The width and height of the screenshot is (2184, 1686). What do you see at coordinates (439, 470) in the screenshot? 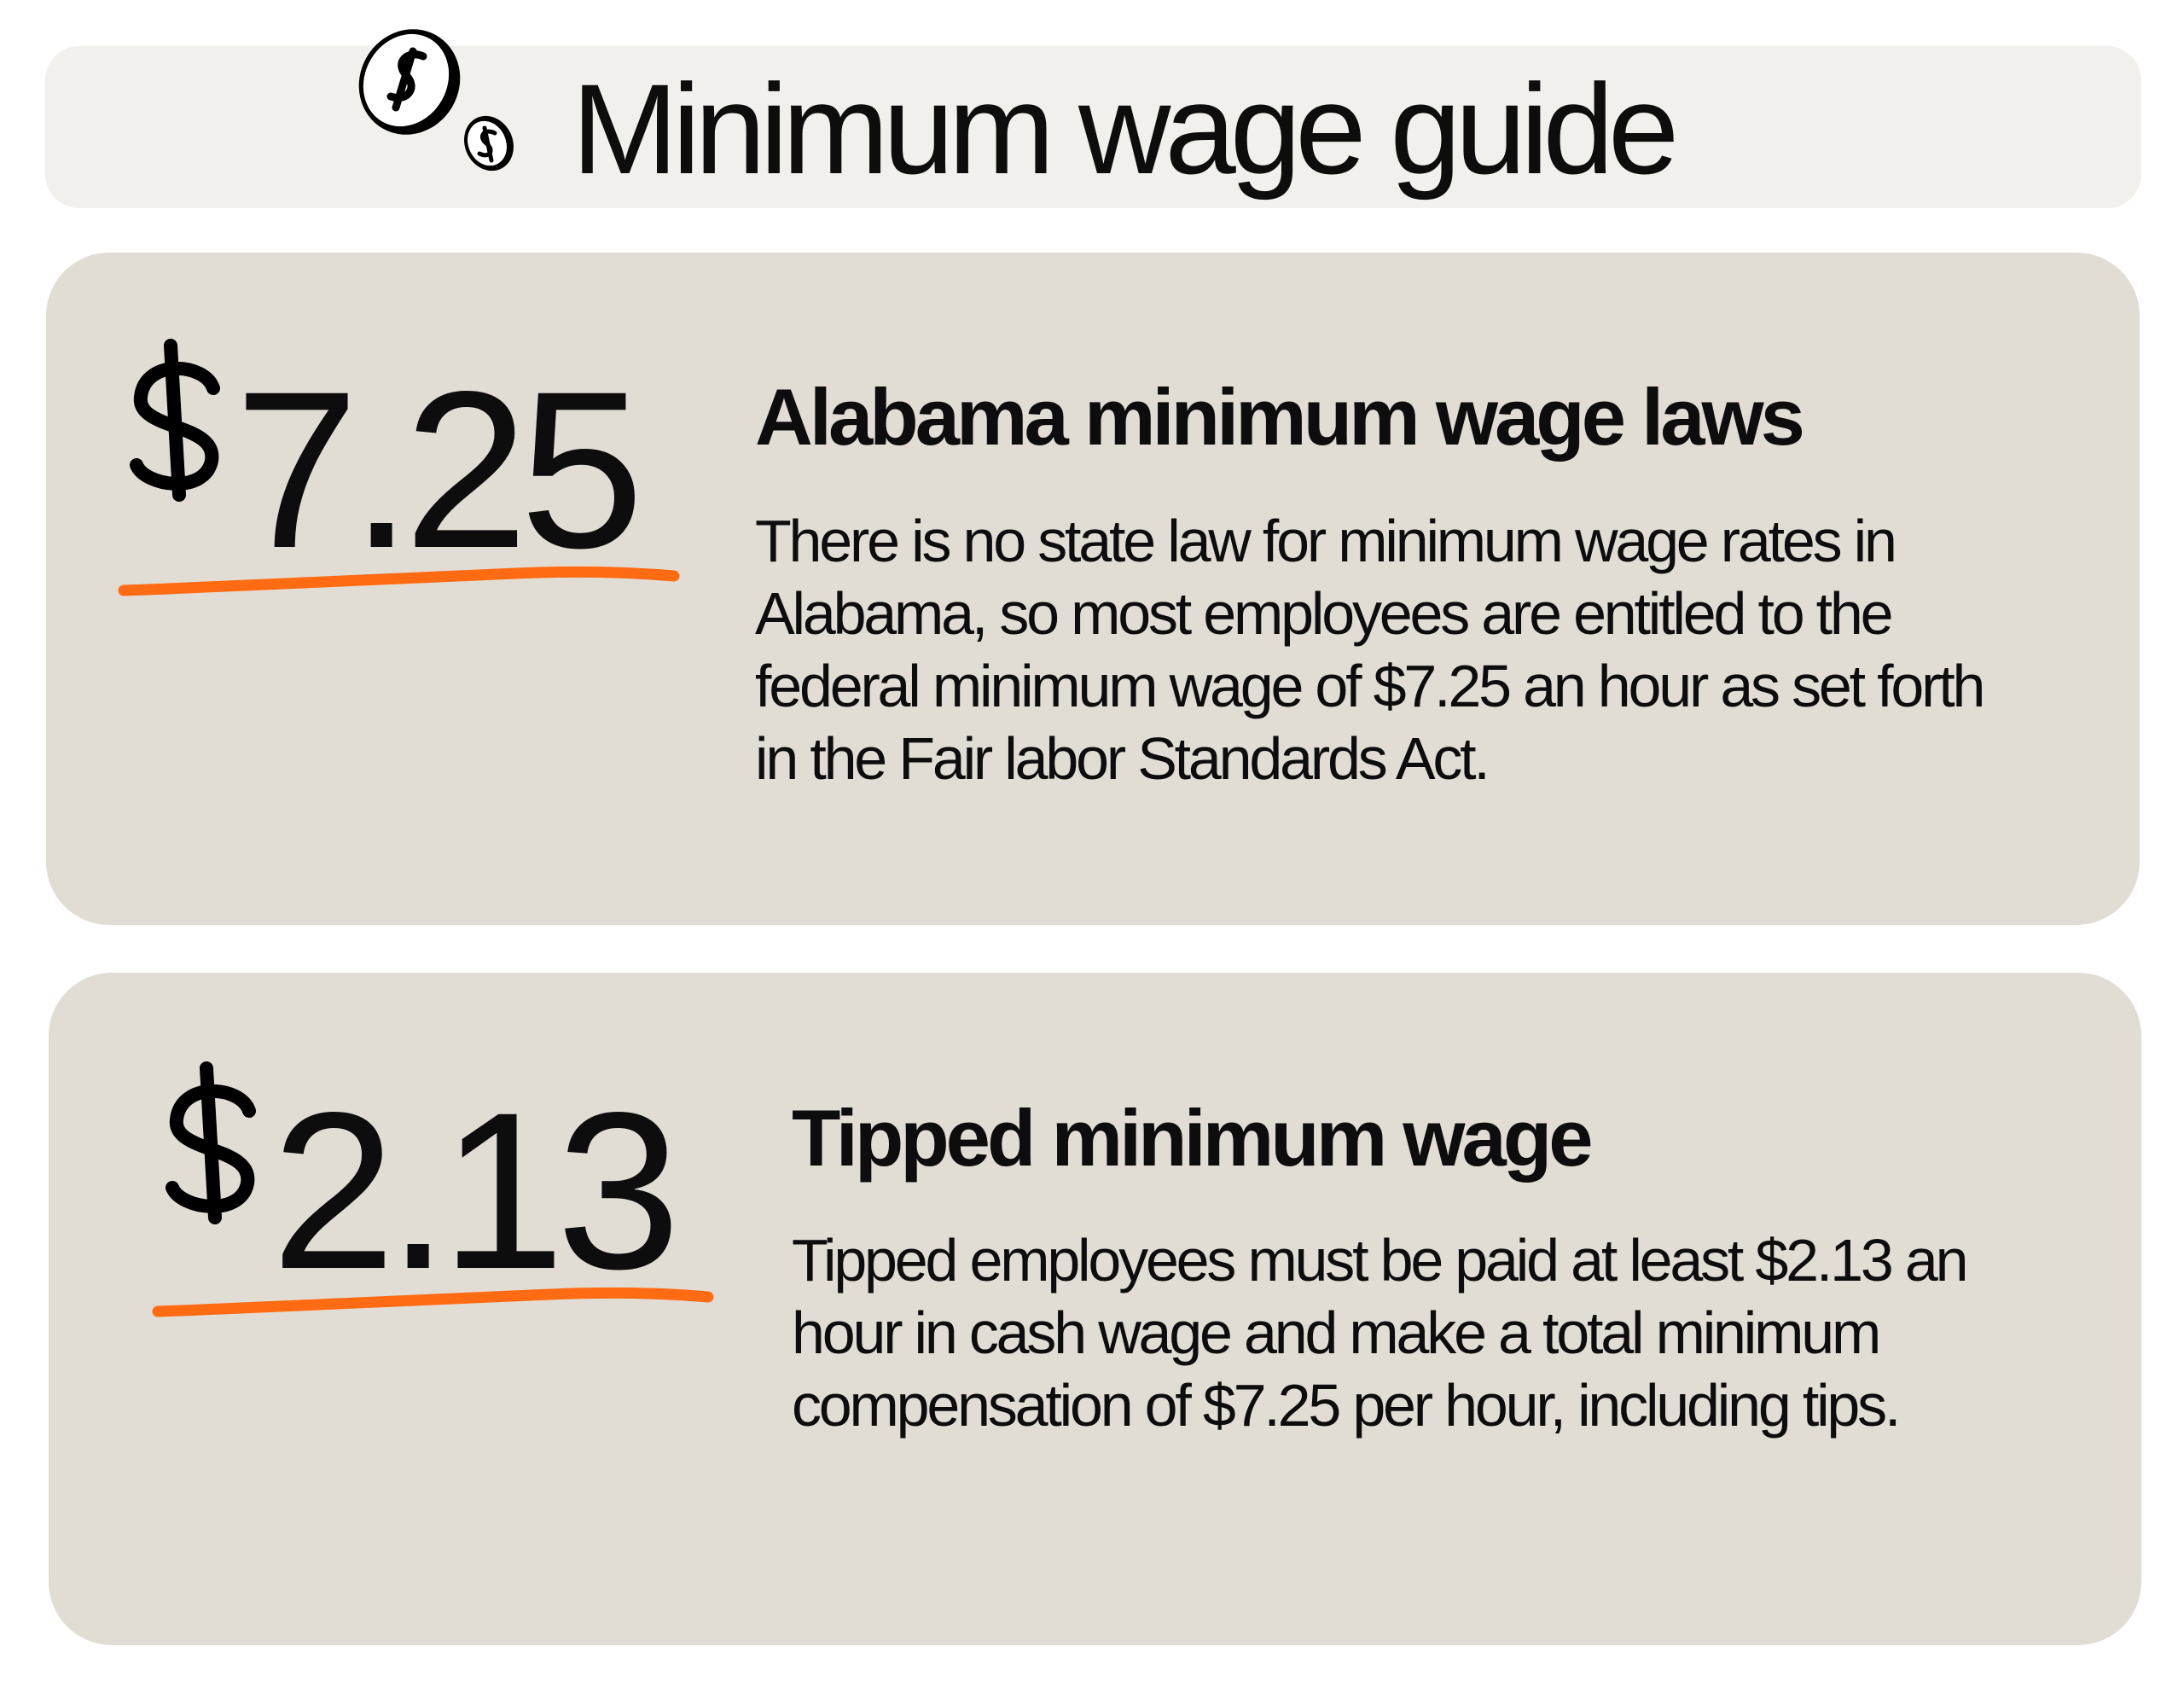
I see `wage-amount: 7.25` at bounding box center [439, 470].